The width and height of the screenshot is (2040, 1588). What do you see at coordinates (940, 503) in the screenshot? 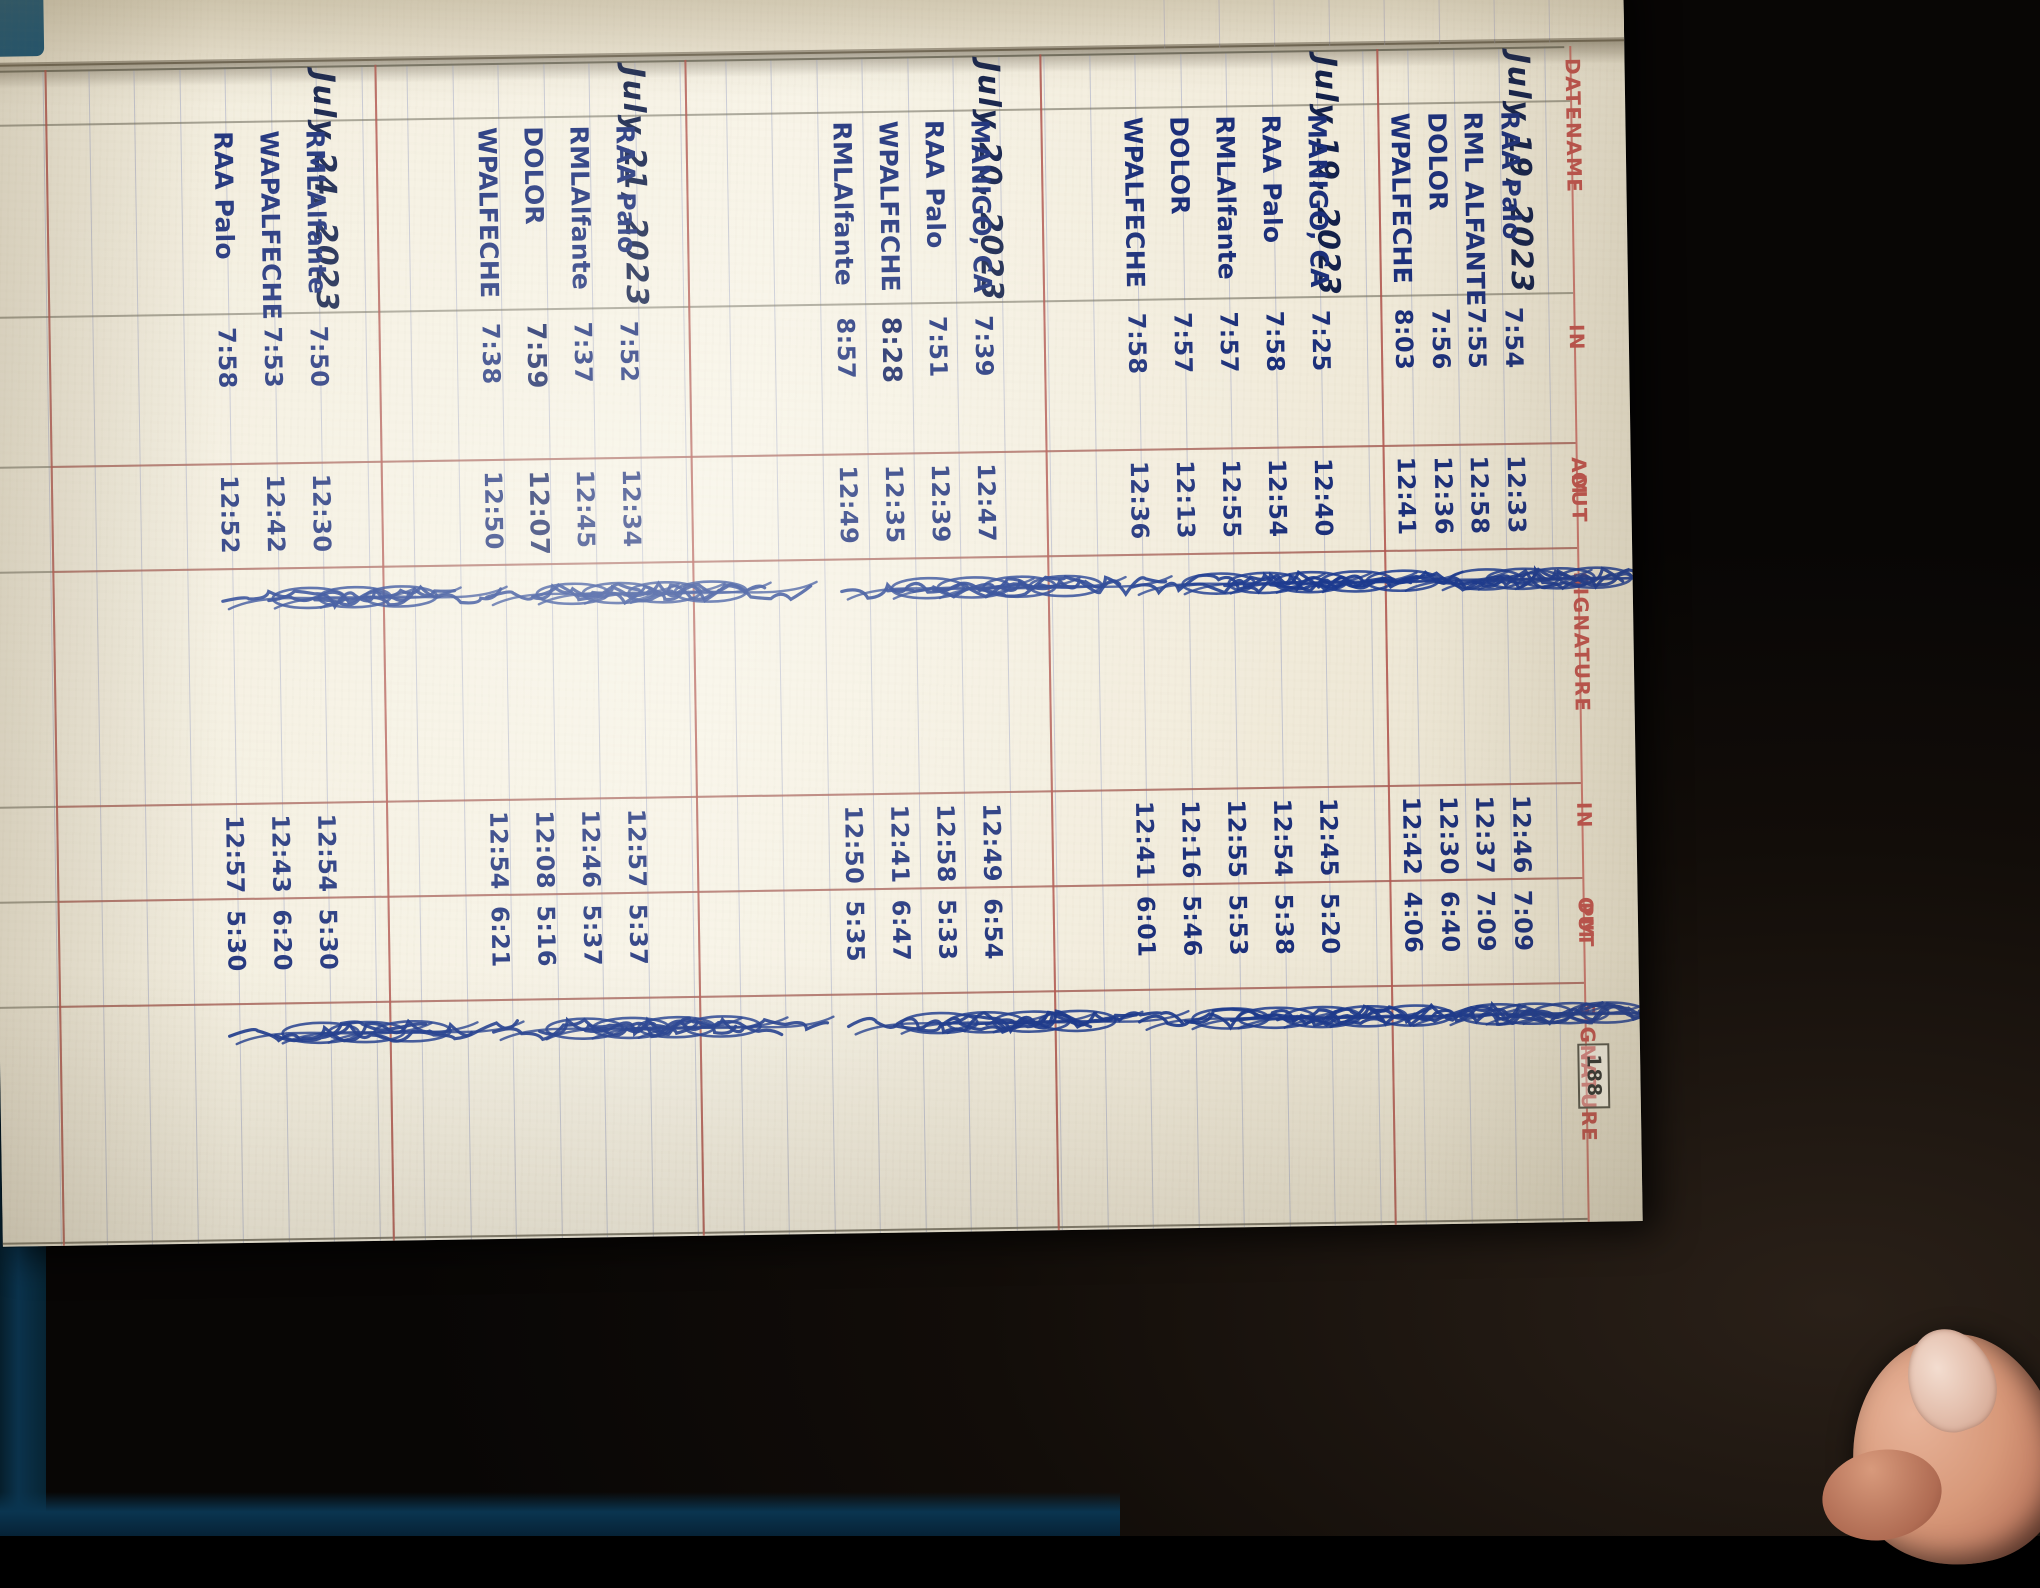
I see `entry-am-out: 12:39` at bounding box center [940, 503].